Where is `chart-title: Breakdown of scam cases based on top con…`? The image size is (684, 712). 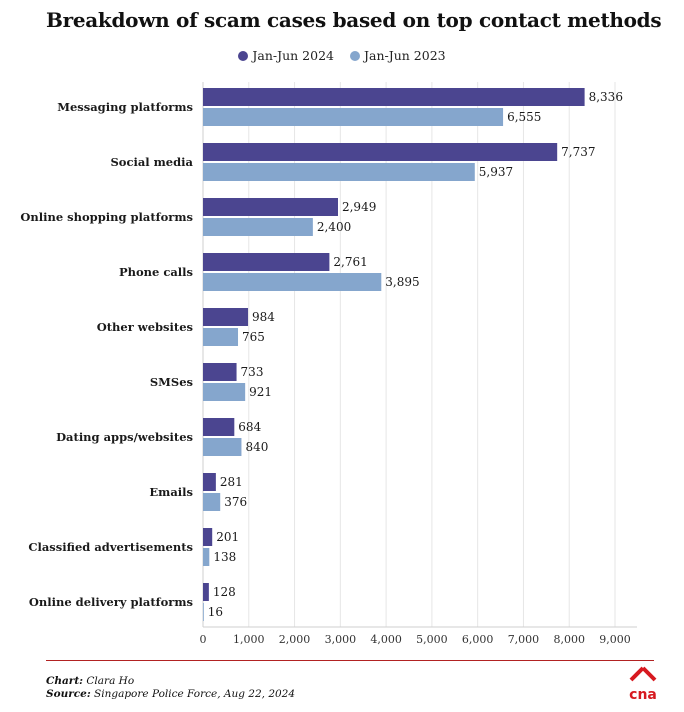 chart-title: Breakdown of scam cases based on top con… is located at coordinates (354, 20).